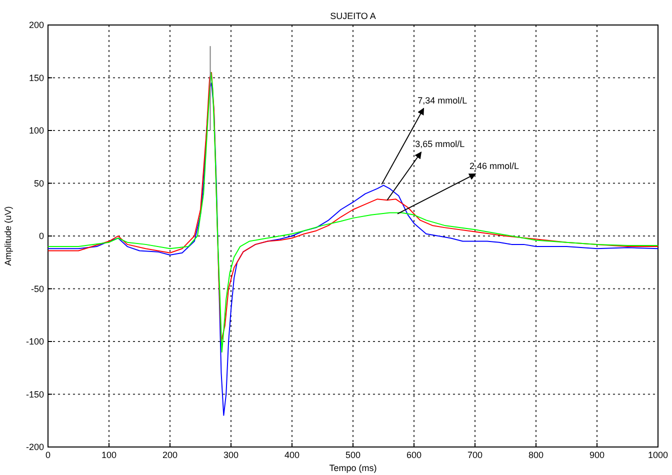 This screenshot has width=672, height=475. Describe the element at coordinates (536, 455) in the screenshot. I see `x-tick-label: 800` at that location.